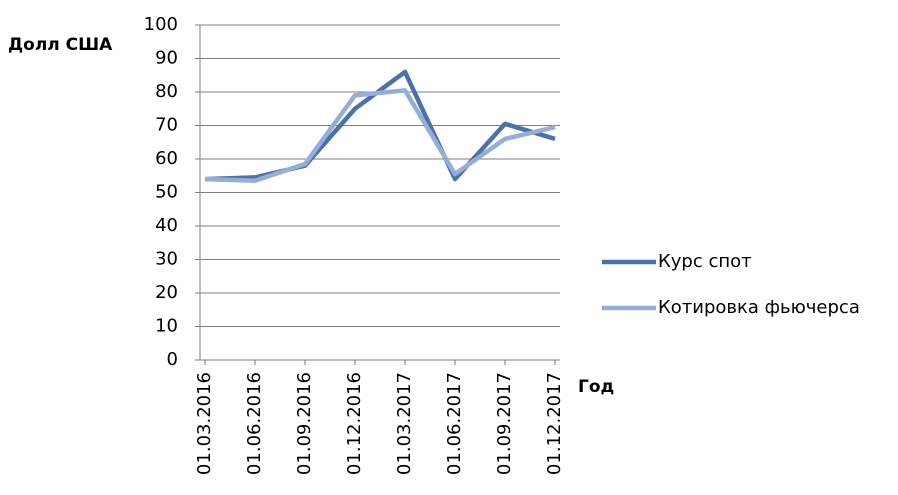 The width and height of the screenshot is (898, 495). What do you see at coordinates (554, 423) in the screenshot?
I see `x-tick-label: 01.12.2017` at bounding box center [554, 423].